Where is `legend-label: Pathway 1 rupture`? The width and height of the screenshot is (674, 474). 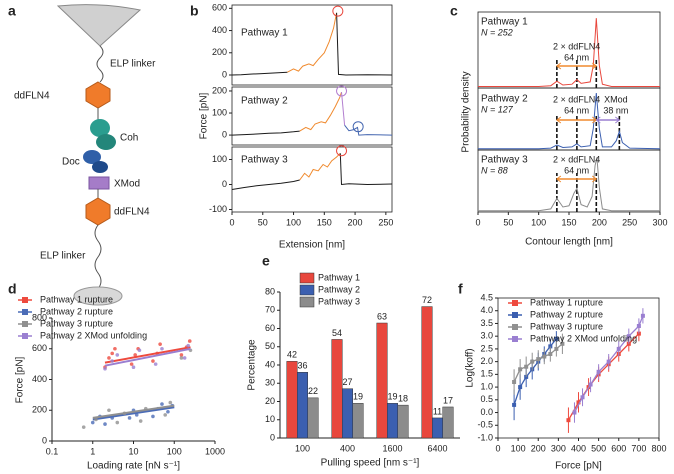 legend-label: Pathway 1 rupture is located at coordinates (76, 299).